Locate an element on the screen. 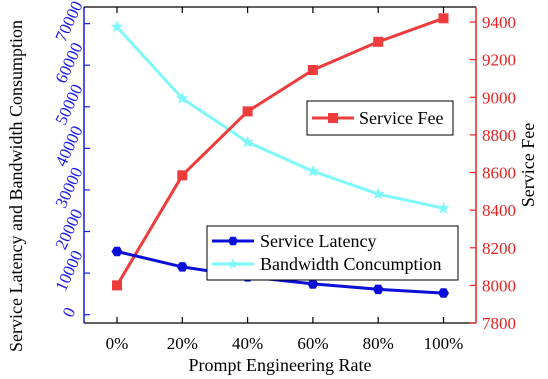 The image size is (548, 379). right-tick-label: 8800 is located at coordinates (499, 135).